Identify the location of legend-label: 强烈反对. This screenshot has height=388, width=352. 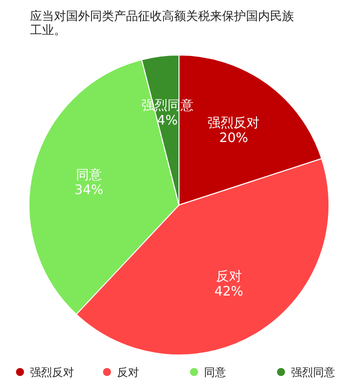
(52, 372).